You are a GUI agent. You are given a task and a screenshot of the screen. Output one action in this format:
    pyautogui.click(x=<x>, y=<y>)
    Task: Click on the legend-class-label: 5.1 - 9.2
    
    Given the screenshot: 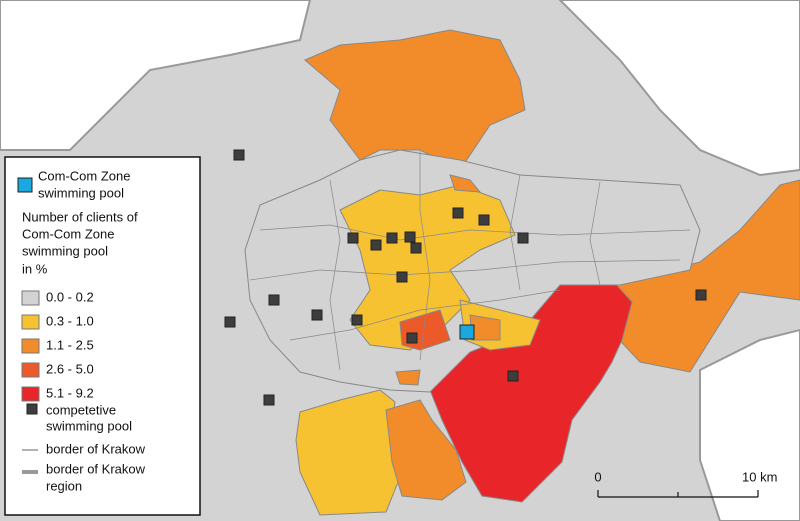 What is the action you would take?
    pyautogui.click(x=70, y=392)
    